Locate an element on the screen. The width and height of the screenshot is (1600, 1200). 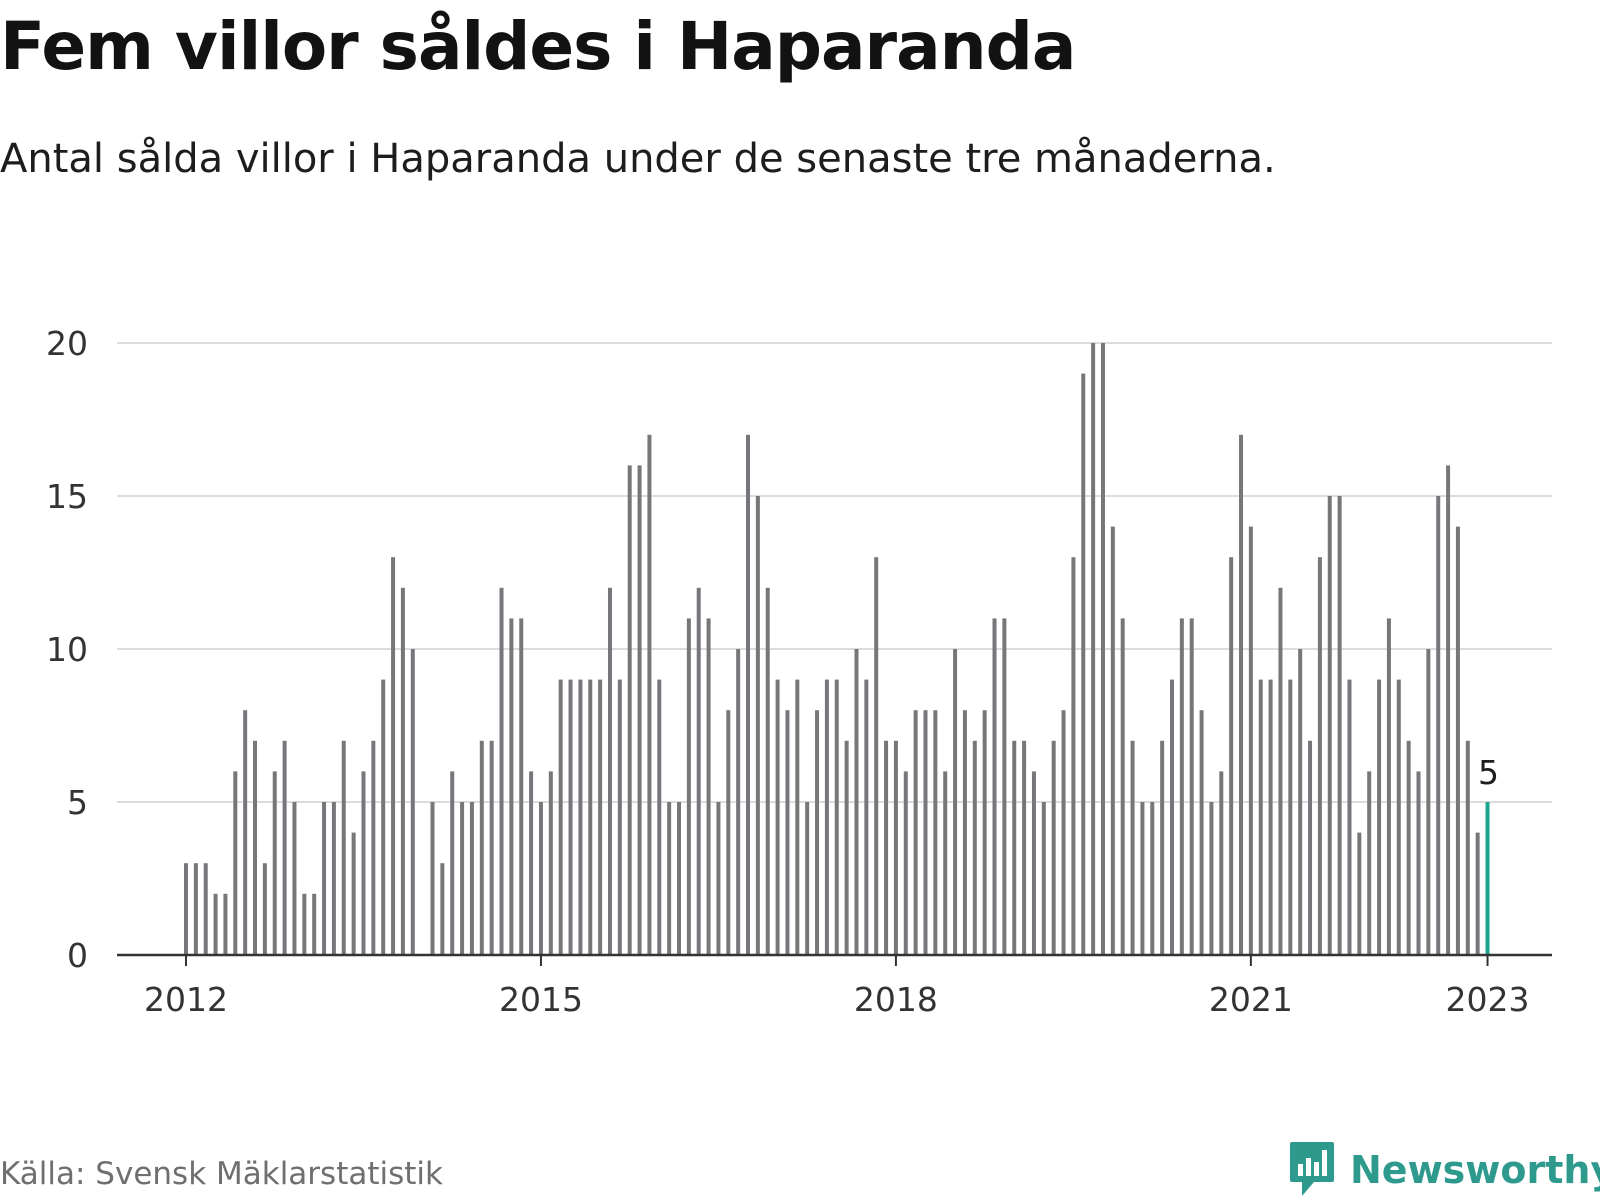
x-tick-label: 2021 is located at coordinates (1251, 999).